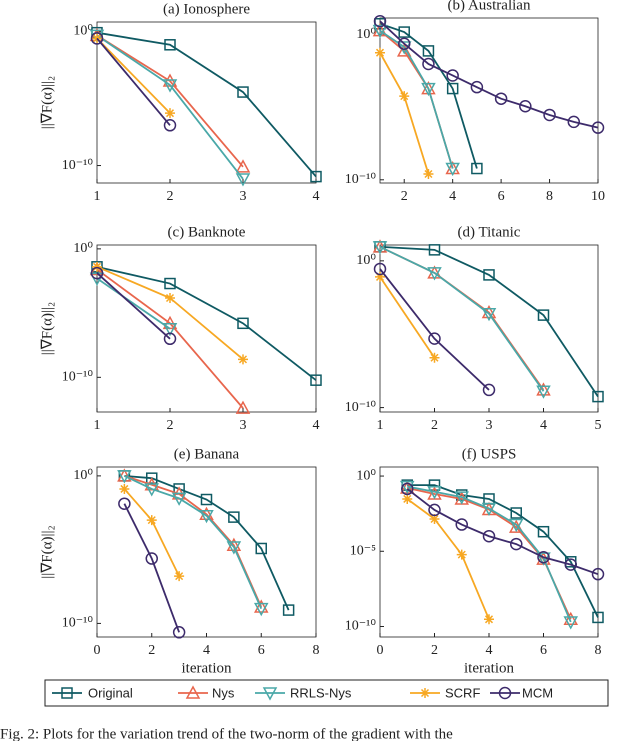  What do you see at coordinates (489, 232) in the screenshot?
I see `chart-title: (d) Titanic` at bounding box center [489, 232].